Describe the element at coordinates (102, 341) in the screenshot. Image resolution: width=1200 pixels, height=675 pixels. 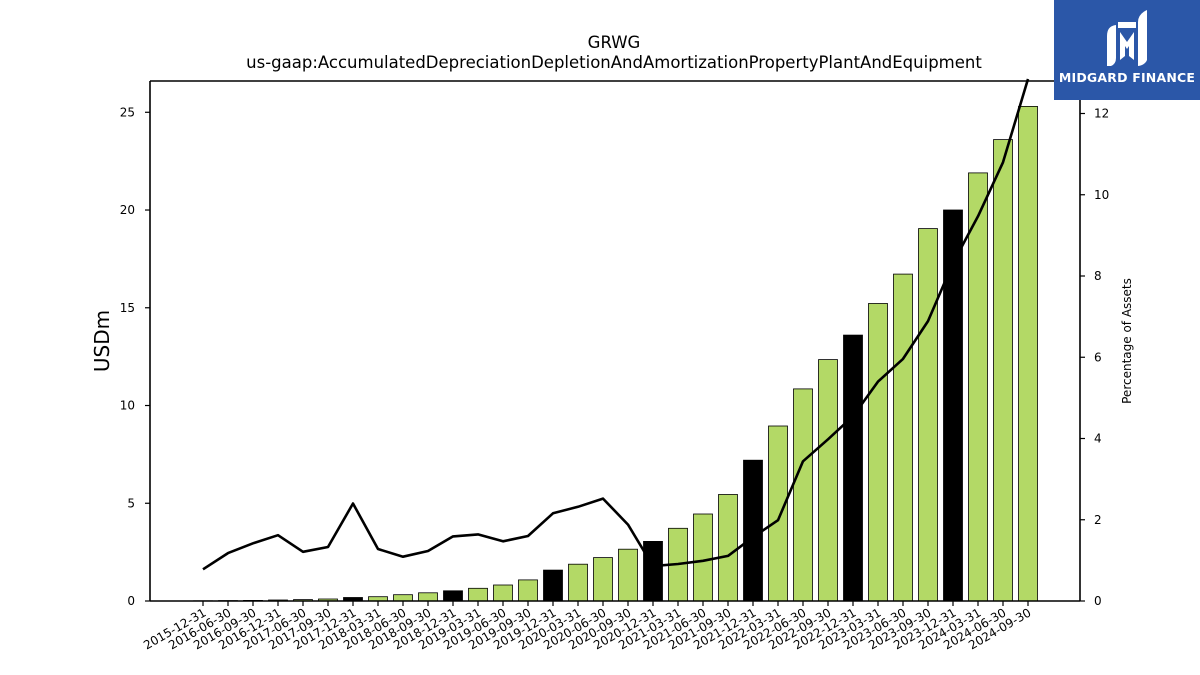
I see `y-axis-label: USDm` at that location.